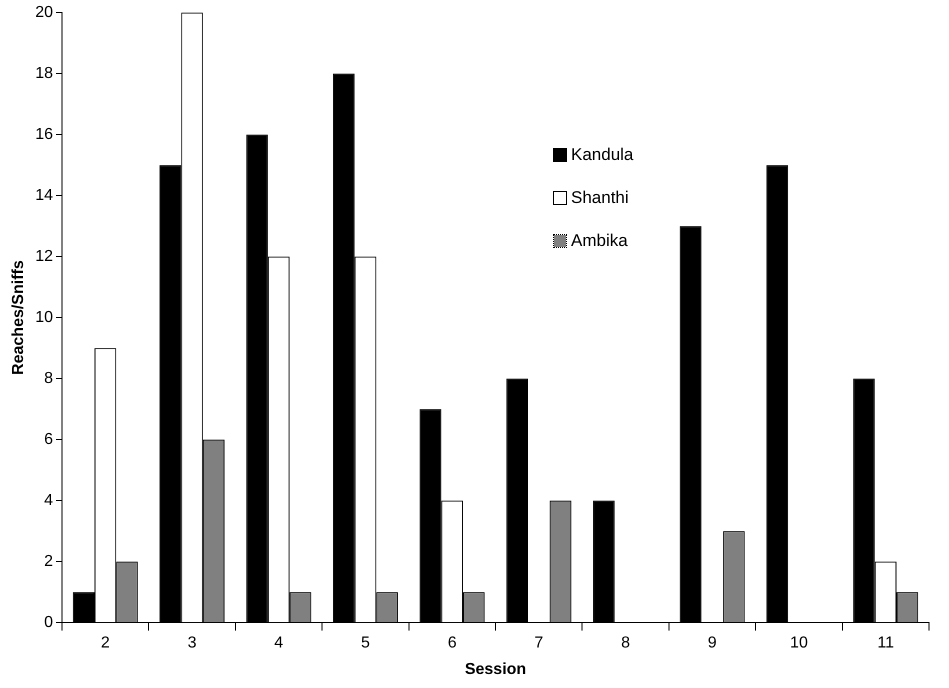 The image size is (949, 688). Describe the element at coordinates (44, 317) in the screenshot. I see `y-tick-label: 10` at that location.